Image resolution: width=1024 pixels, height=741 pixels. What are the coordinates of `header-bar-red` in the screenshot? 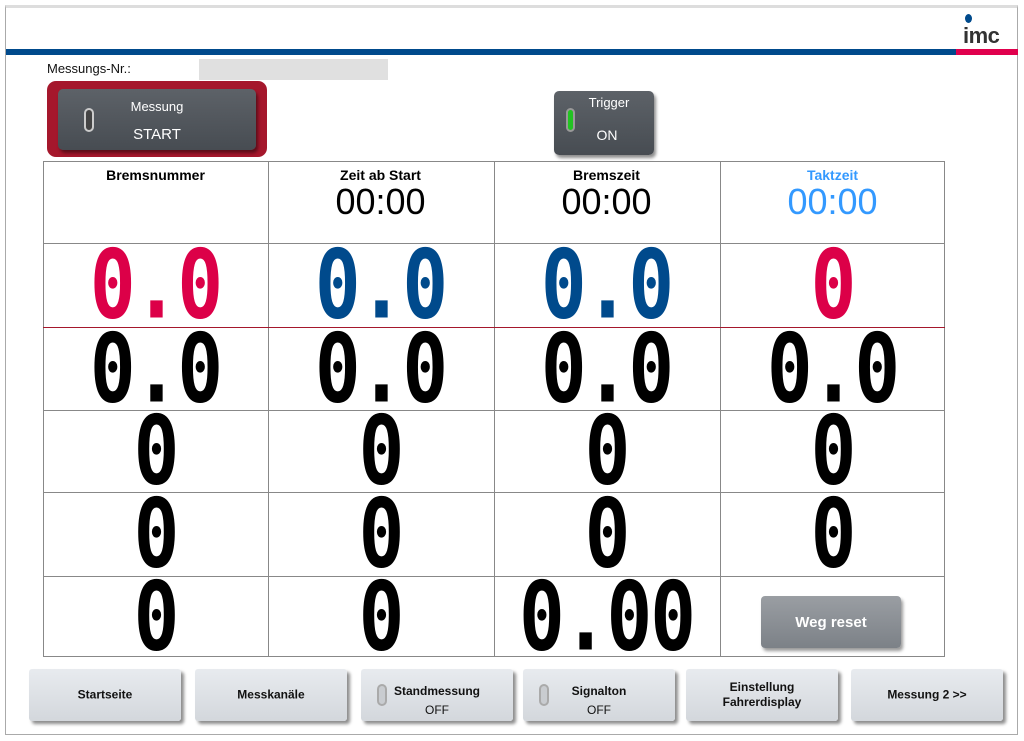 It's located at (987, 52).